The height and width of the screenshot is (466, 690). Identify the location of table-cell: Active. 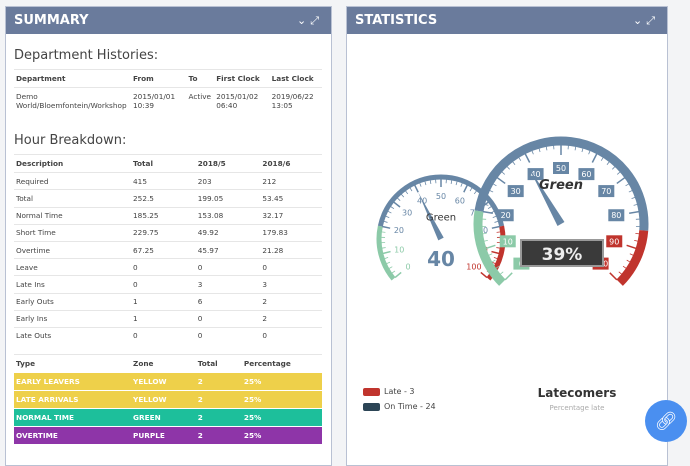
(200, 101).